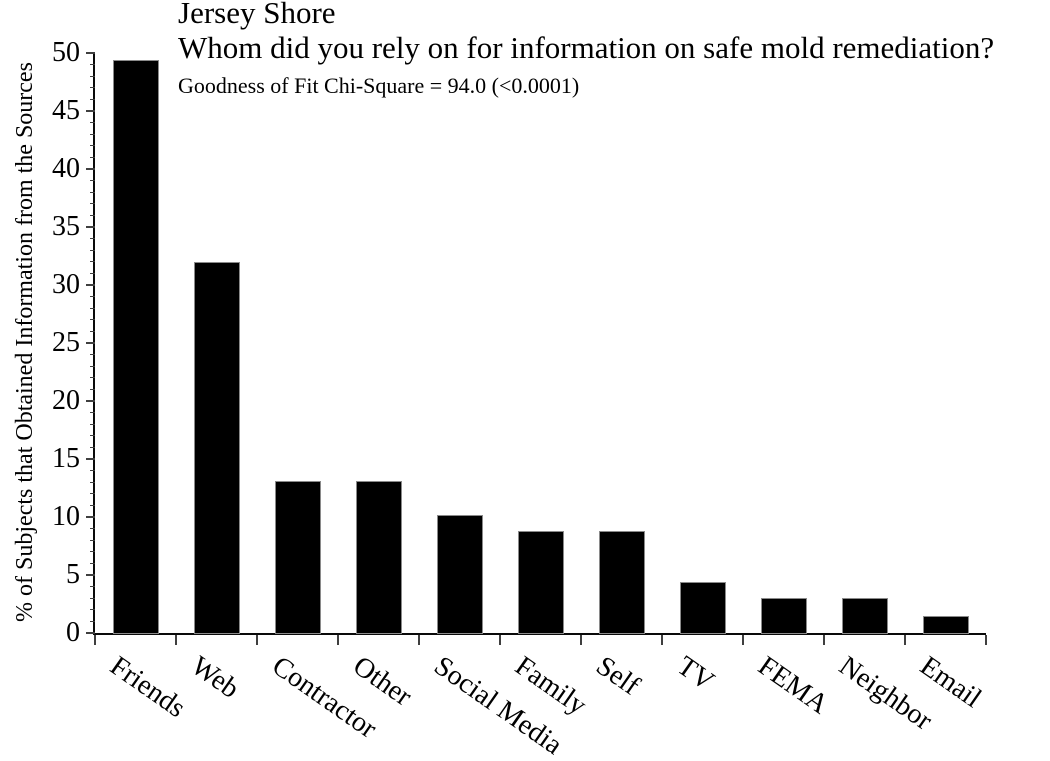 This screenshot has width=1050, height=761. Describe the element at coordinates (945, 624) in the screenshot. I see `bar-email` at that location.